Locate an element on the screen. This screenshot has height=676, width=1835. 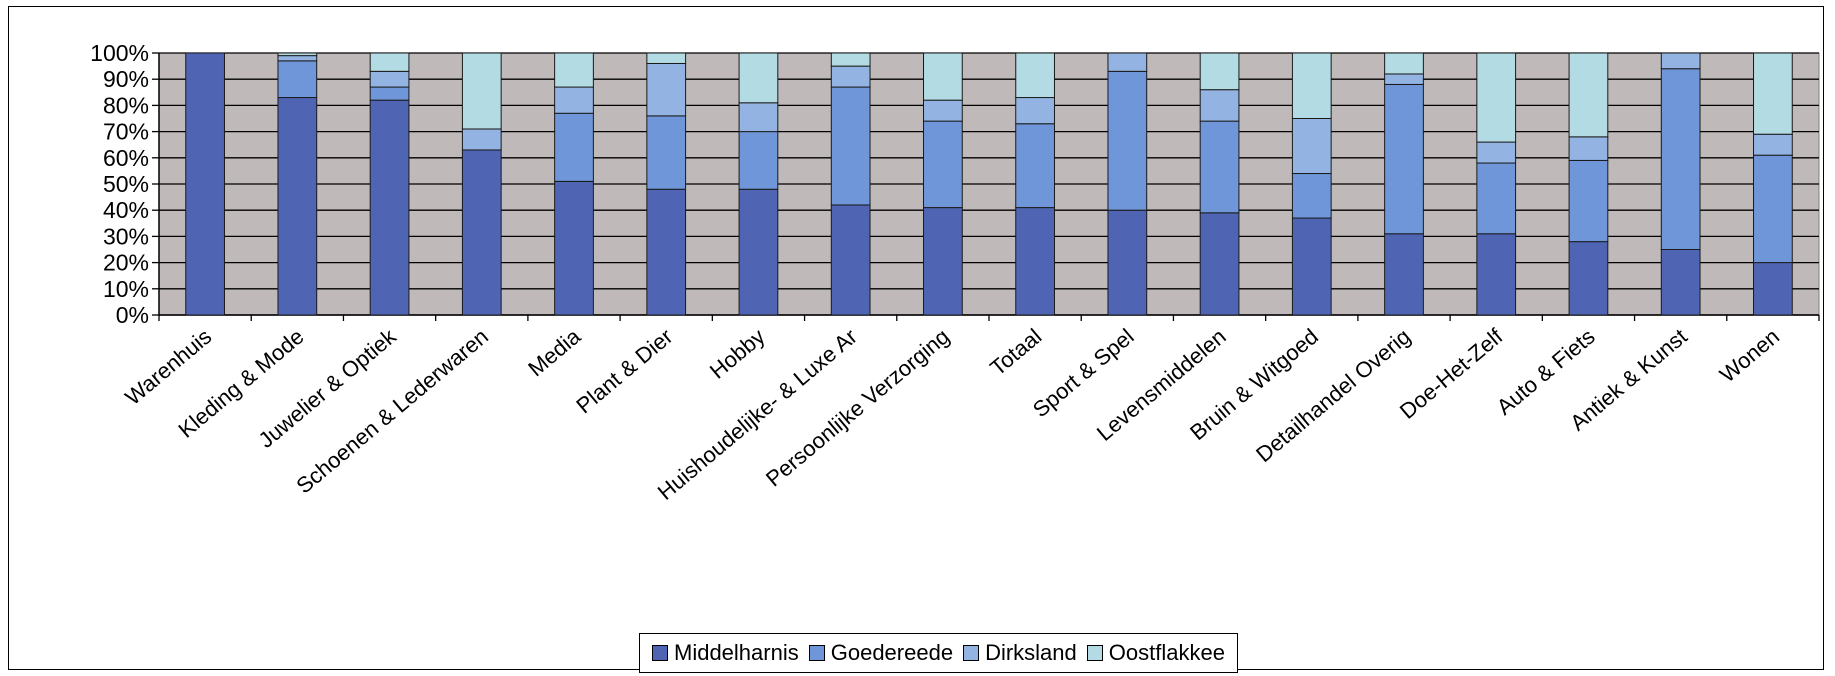
y-tick-label: 30% is located at coordinates (126, 236).